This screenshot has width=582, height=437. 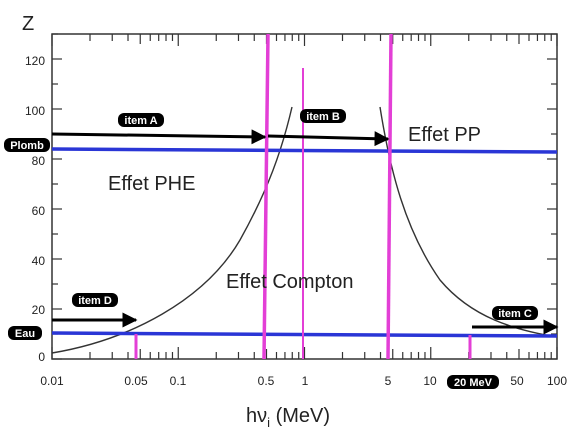 I want to click on y-tick-labels: 0 20 40 60 80 100 120, so click(x=35, y=209).